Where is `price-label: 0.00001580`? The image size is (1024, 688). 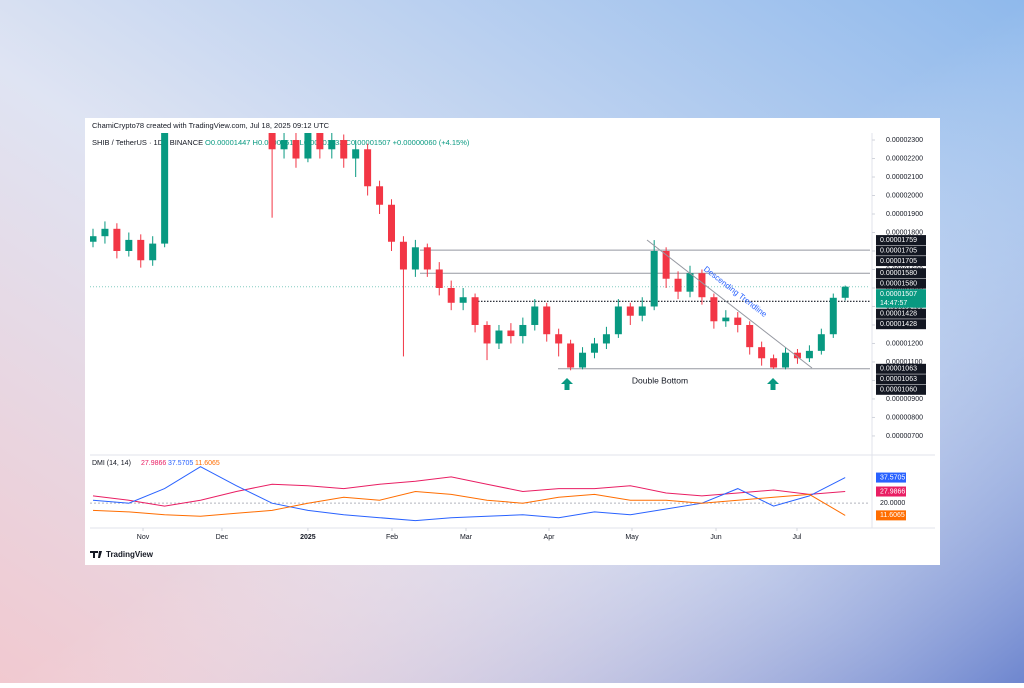 price-label: 0.00001580 is located at coordinates (898, 273).